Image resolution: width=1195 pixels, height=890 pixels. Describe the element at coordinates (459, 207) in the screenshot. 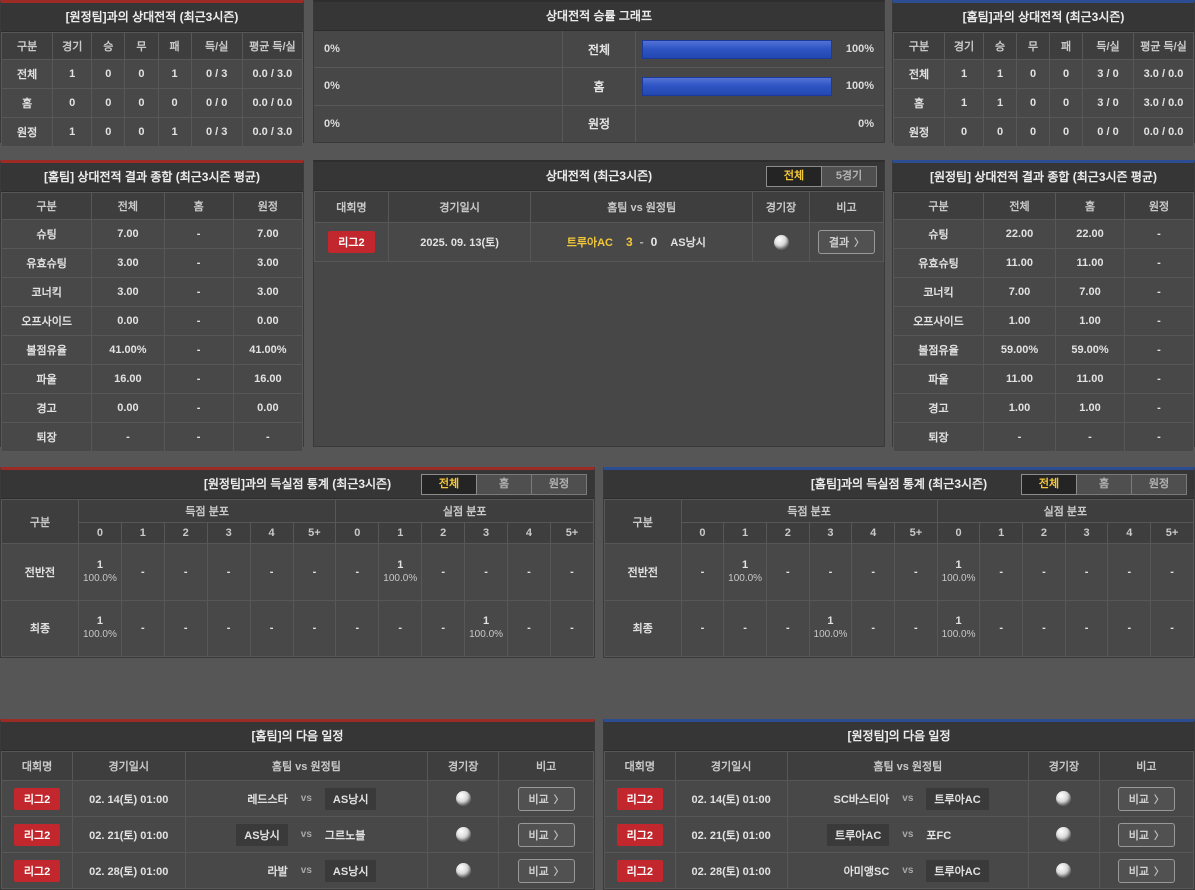

I see `column-header: 경기일시` at that location.